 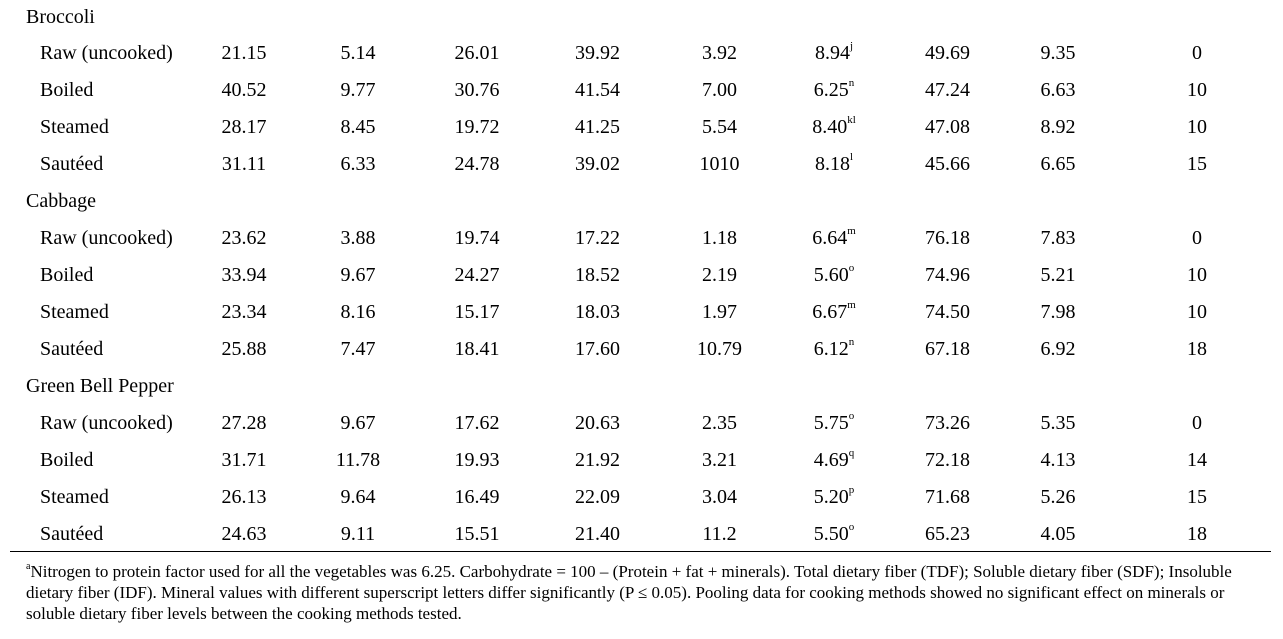 I want to click on value-cell-2: 7.47, so click(x=358, y=348).